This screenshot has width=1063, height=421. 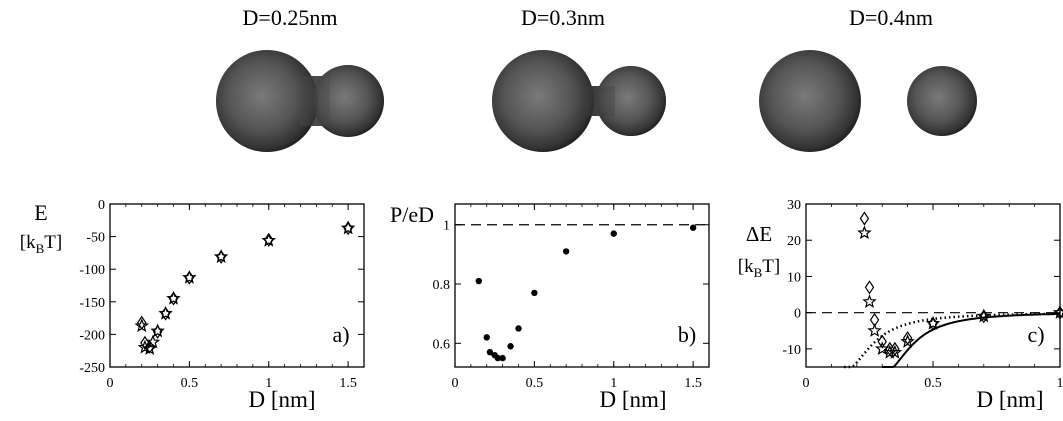 I want to click on panel-a-ytick-label-3: -150, so click(x=92, y=303).